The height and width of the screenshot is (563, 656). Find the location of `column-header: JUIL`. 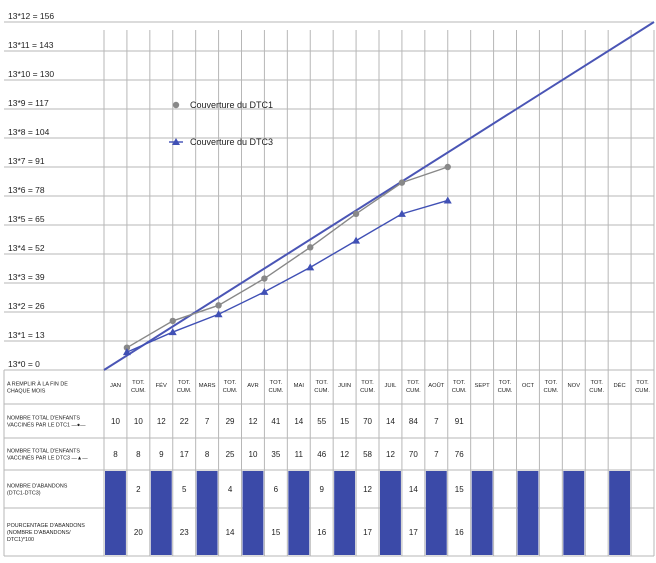

column-header: JUIL is located at coordinates (390, 386).